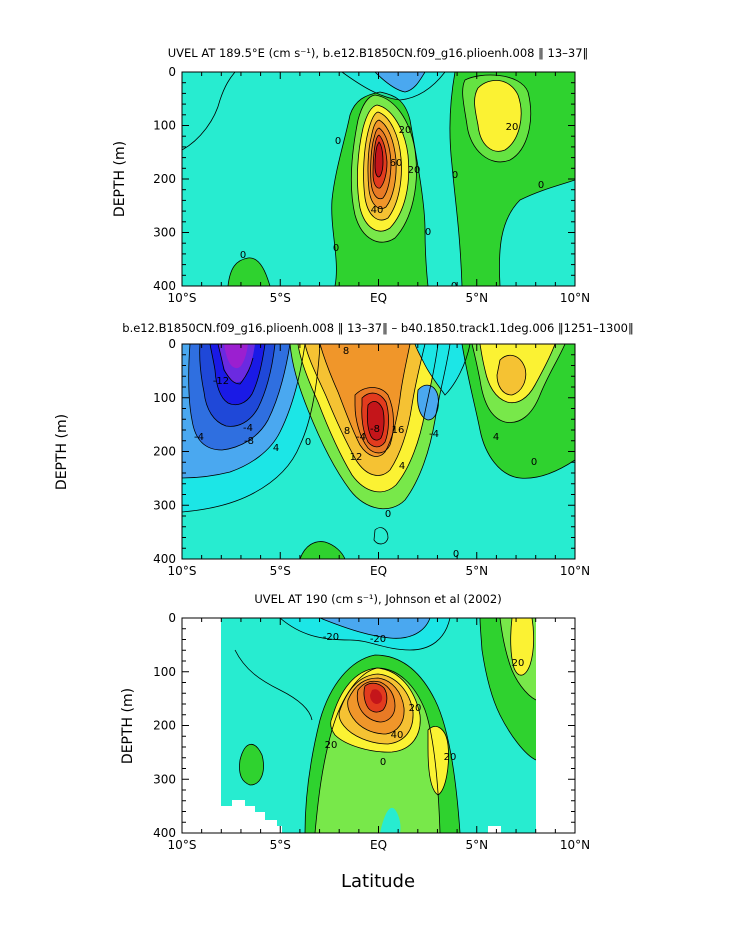 This screenshot has width=733, height=945. Describe the element at coordinates (378, 881) in the screenshot. I see `x-axis-label: Latitude` at that location.